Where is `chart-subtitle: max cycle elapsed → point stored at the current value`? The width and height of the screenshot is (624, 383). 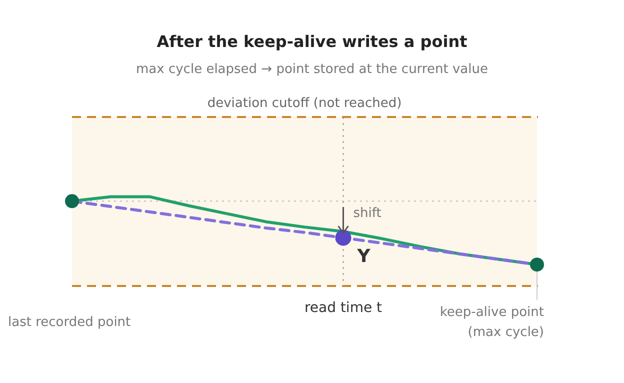 chart-subtitle: max cycle elapsed → point stored at the current value is located at coordinates (312, 69).